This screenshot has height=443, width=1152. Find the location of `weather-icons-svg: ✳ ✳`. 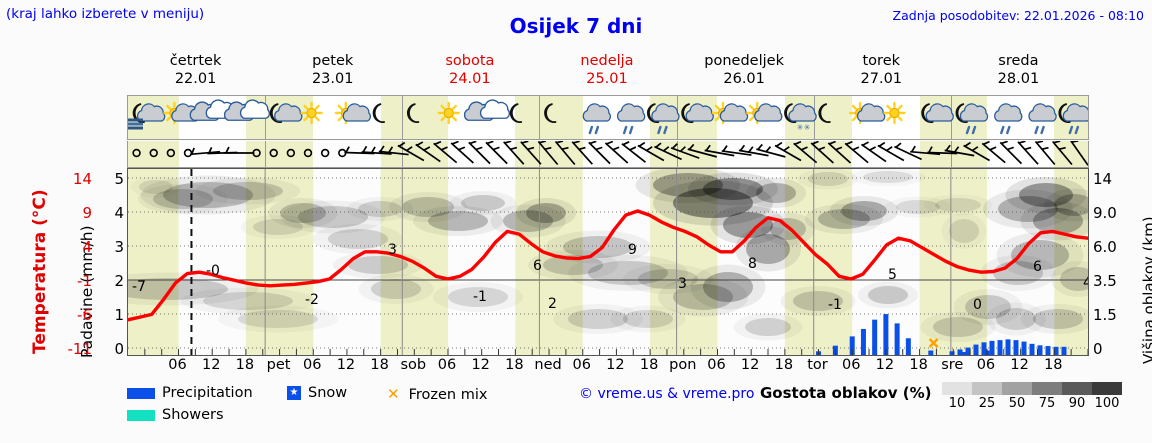

weather-icons-svg: ✳ ✳ is located at coordinates (608, 117).